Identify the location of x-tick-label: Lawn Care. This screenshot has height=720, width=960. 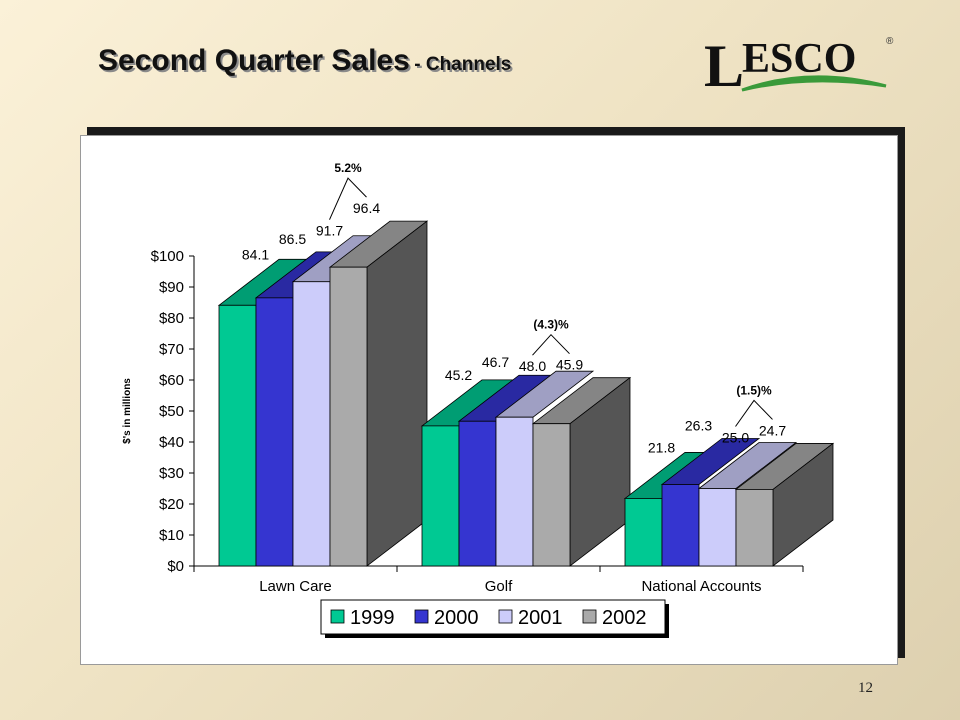
(295, 586).